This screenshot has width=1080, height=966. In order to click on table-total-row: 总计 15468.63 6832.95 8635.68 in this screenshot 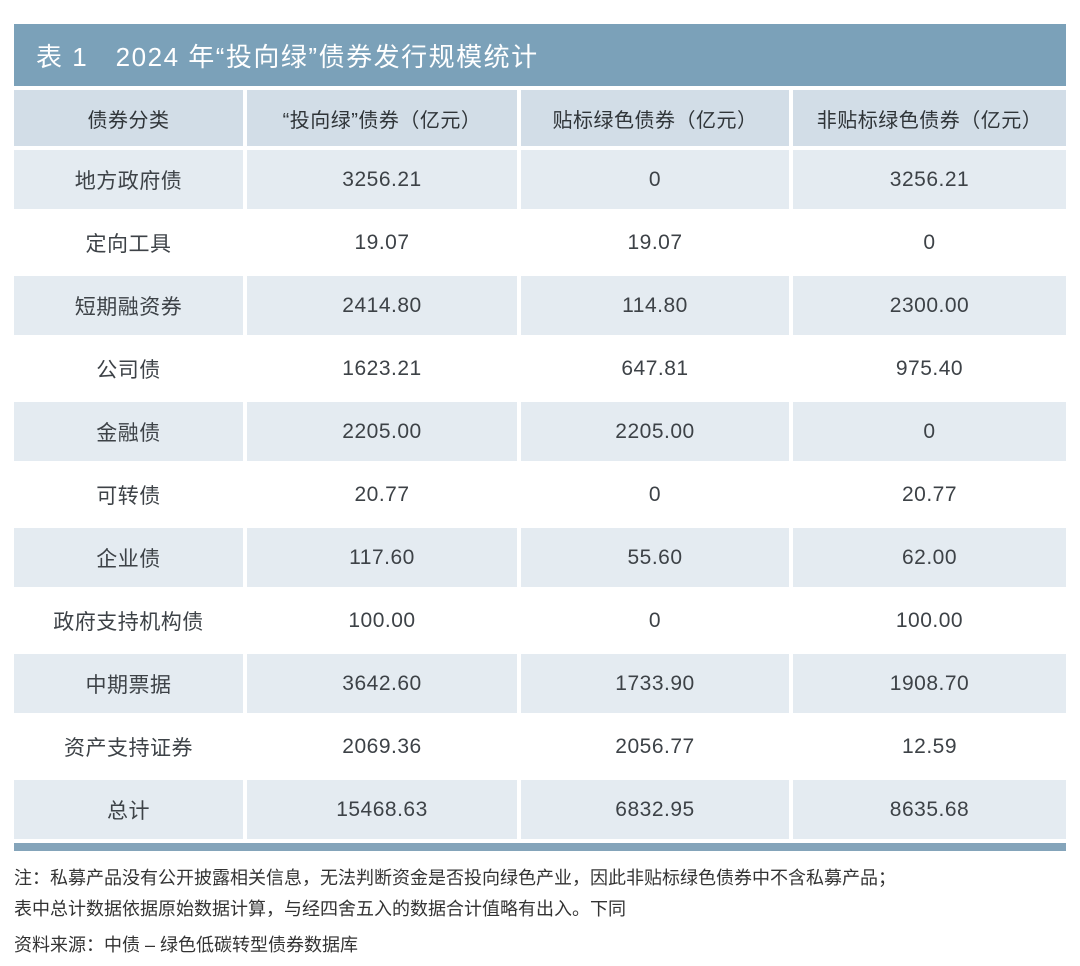, I will do `click(540, 809)`.